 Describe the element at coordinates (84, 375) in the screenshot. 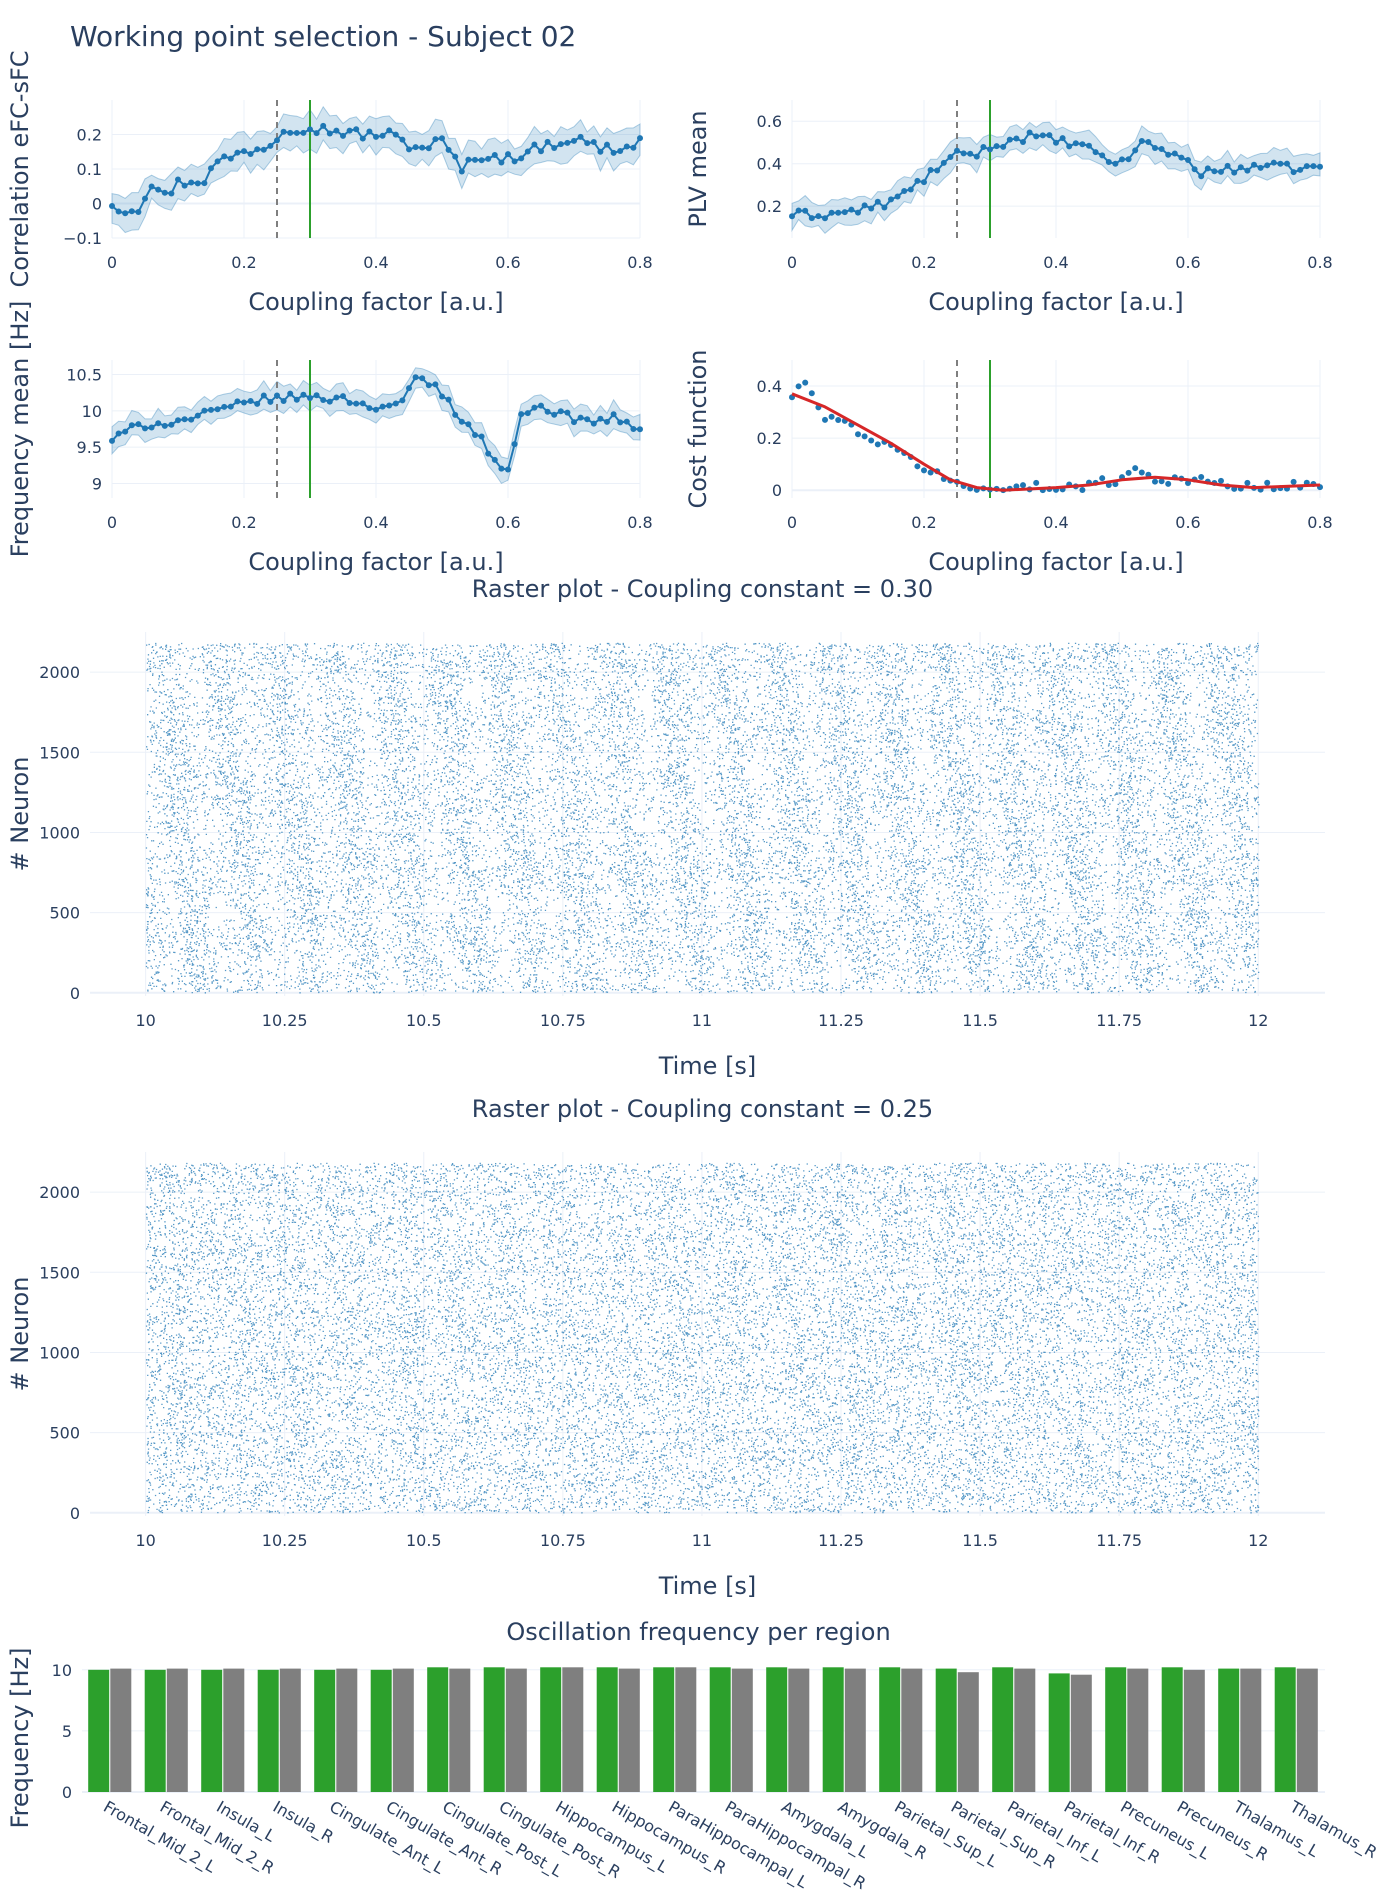

I see `y-tick-label: 10.5` at that location.